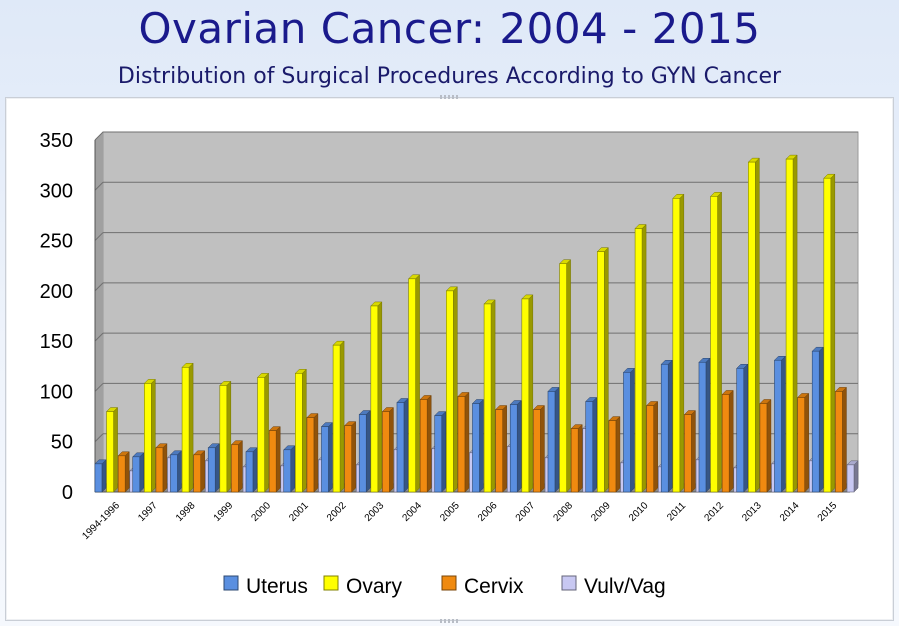 The height and width of the screenshot is (626, 899). I want to click on bar-uterus-2002, so click(327, 457).